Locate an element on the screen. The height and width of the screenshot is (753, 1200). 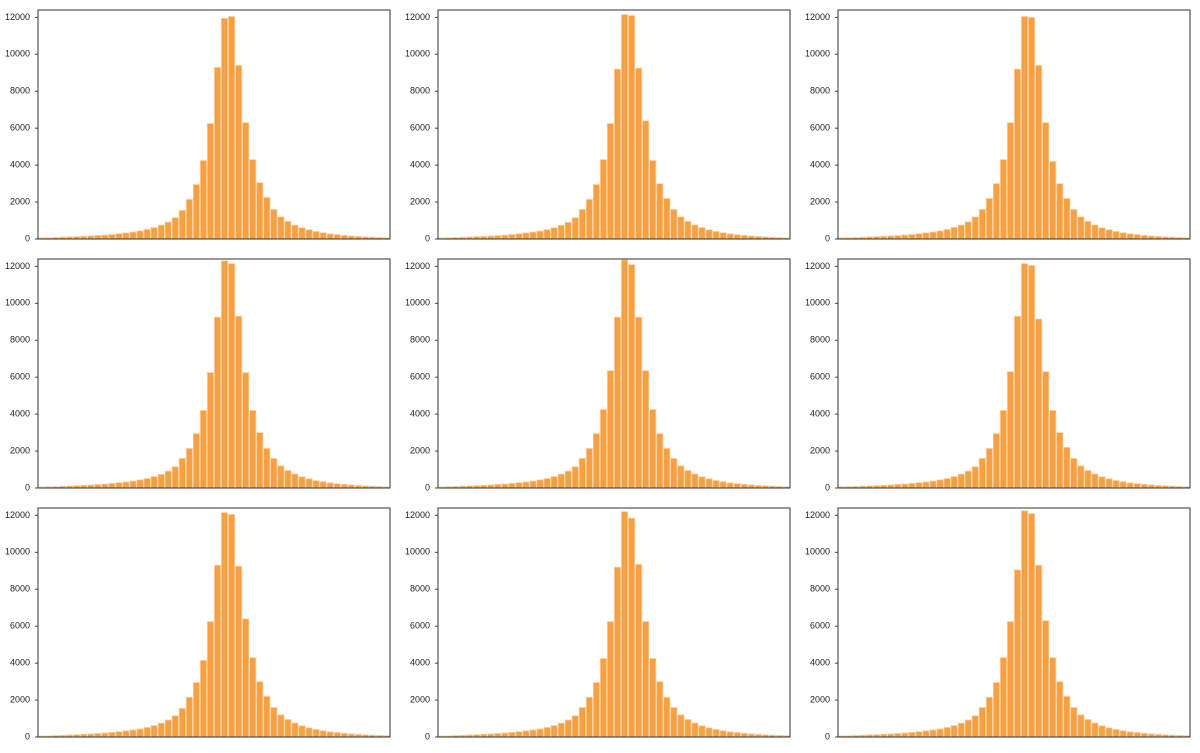
y-tick-label: 8000 is located at coordinates (20, 91).